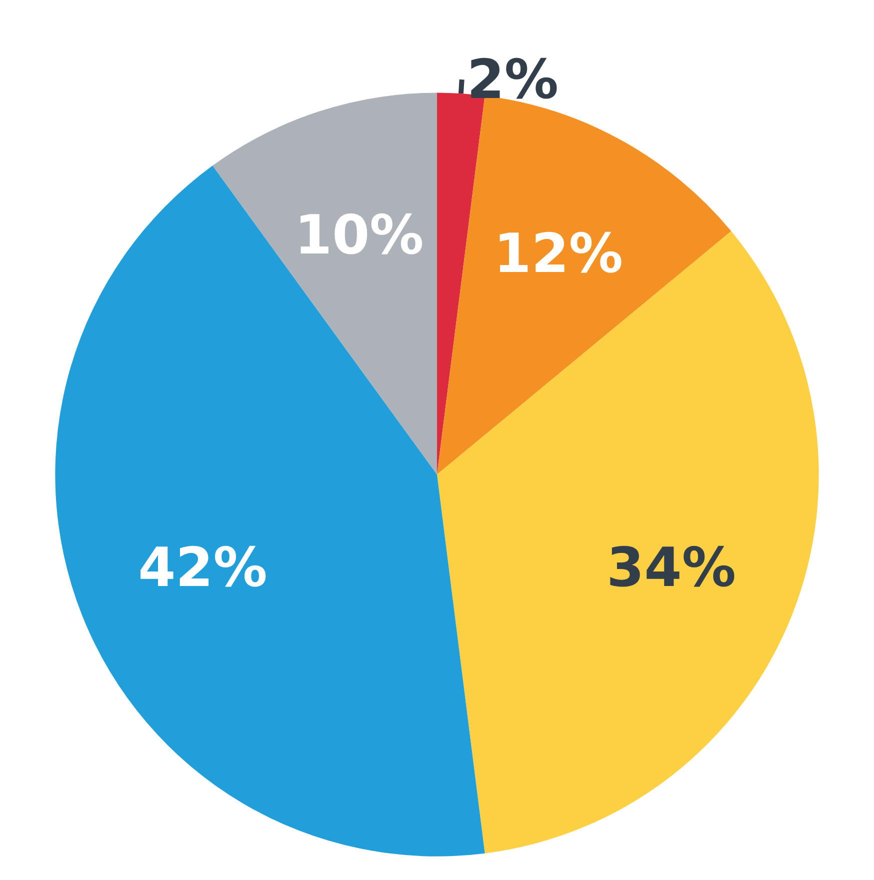 The height and width of the screenshot is (880, 874). I want to click on data-label: 34%, so click(671, 567).